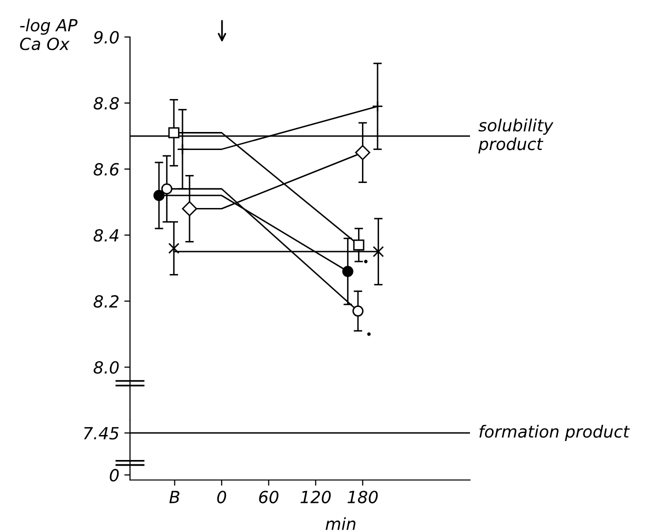  I want to click on y-tick-label: 8.2, so click(106, 301).